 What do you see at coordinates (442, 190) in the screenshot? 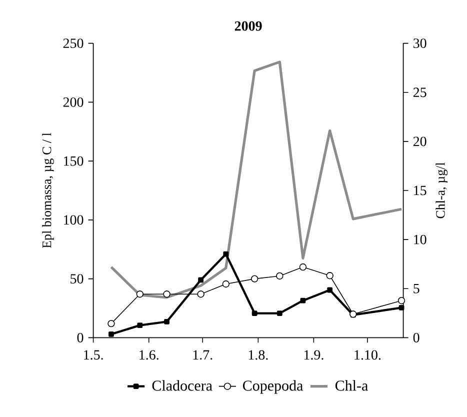
I see `y2-axis-title: Chl-a, µg/l` at bounding box center [442, 190].